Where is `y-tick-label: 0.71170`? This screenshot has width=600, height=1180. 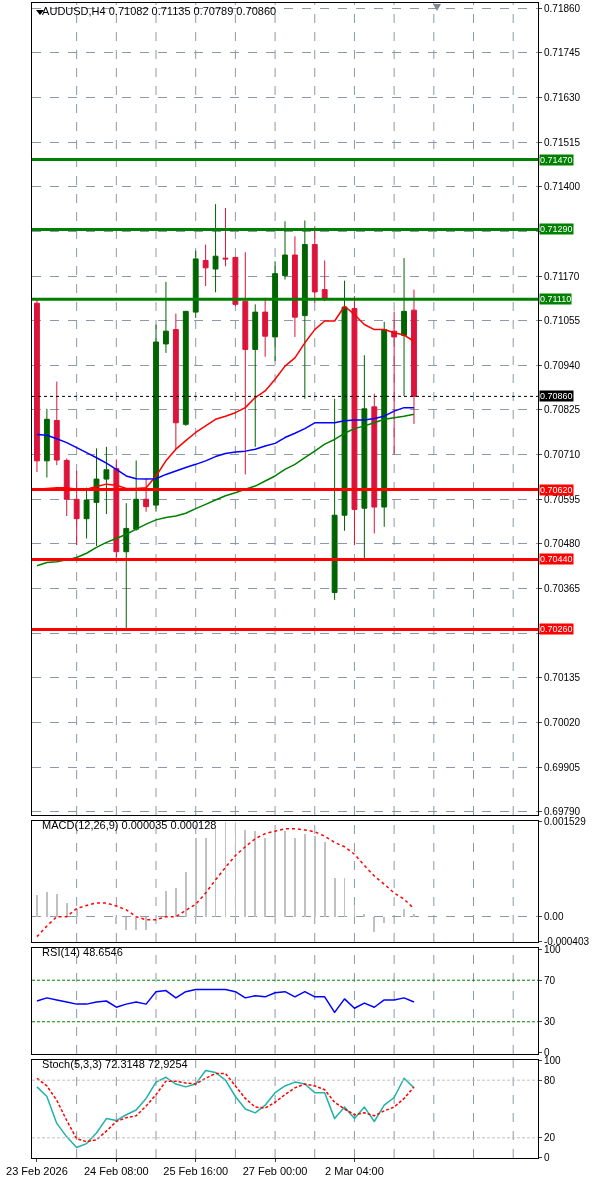
y-tick-label: 0.71170 is located at coordinates (562, 276).